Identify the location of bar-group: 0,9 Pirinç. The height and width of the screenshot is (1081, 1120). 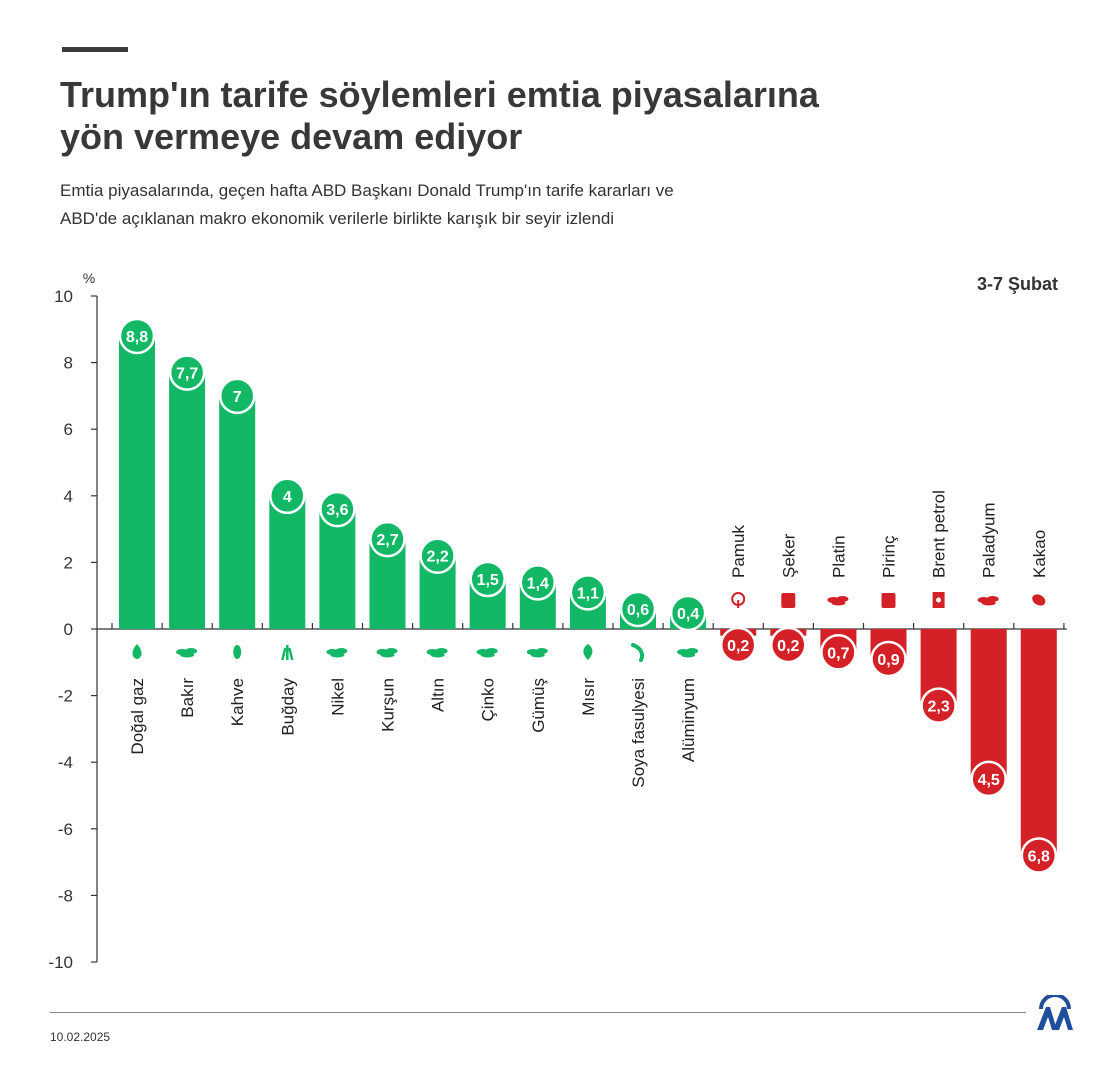
(888, 606).